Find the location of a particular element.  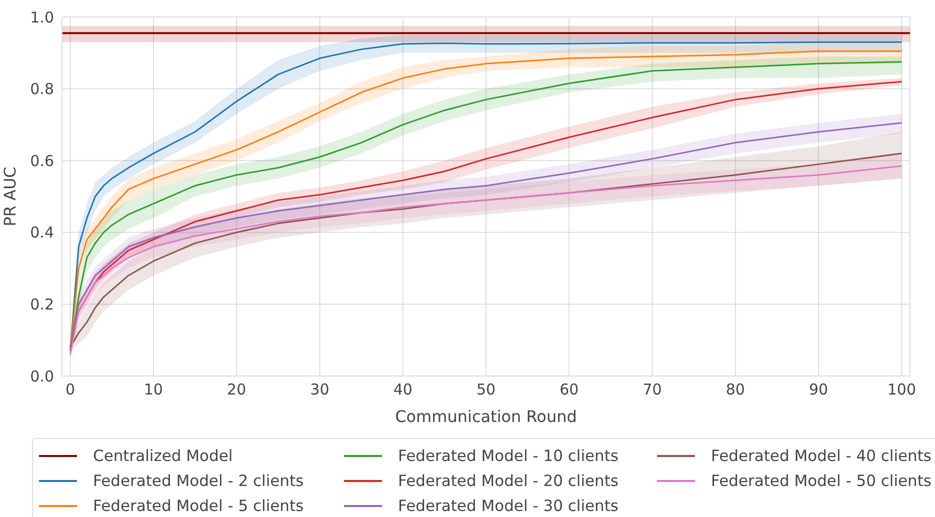

x-tick-label: 30 is located at coordinates (320, 389).